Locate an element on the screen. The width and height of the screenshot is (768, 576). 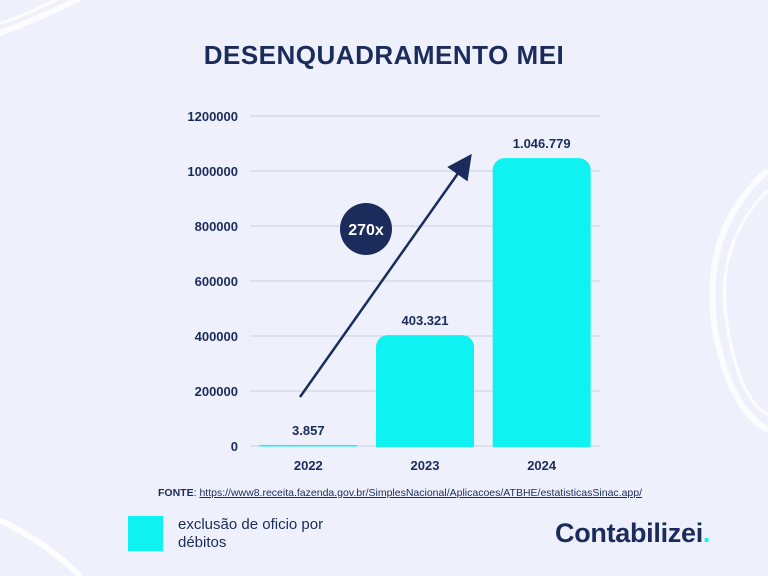
bar-2023 is located at coordinates (425, 396).